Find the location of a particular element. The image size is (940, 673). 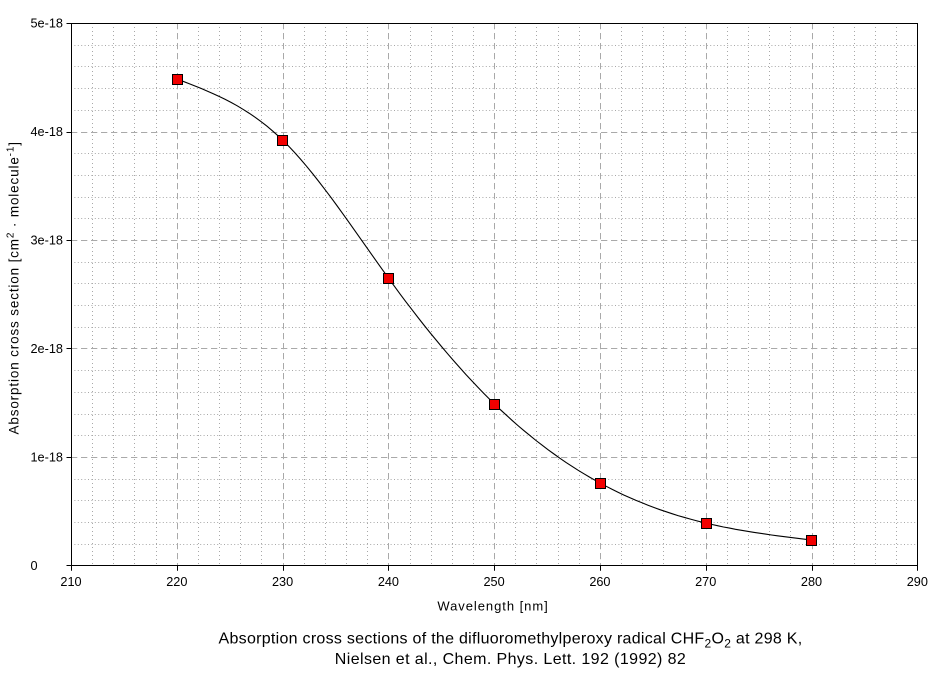

svg-text: 260 is located at coordinates (599, 582).